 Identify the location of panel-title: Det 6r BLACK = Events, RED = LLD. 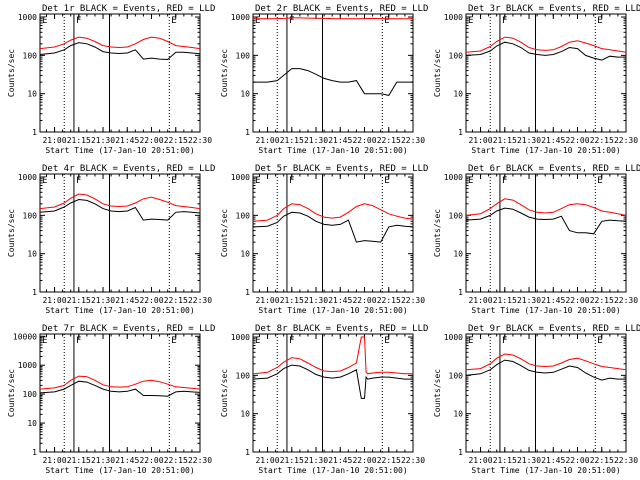
(554, 169).